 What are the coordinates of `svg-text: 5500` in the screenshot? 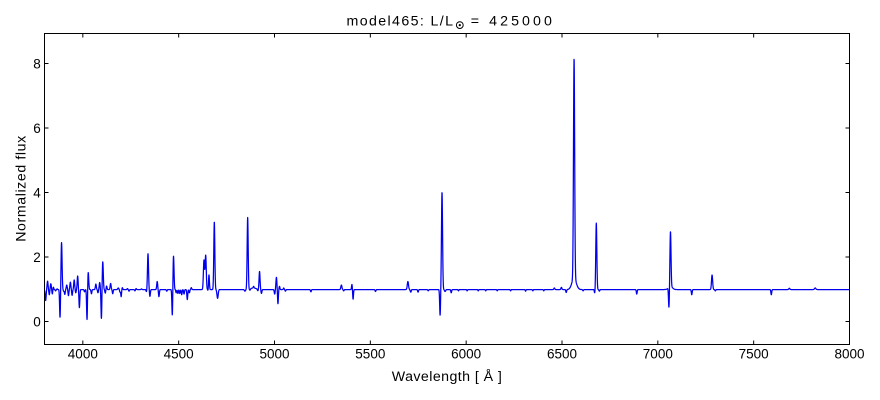 It's located at (370, 353).